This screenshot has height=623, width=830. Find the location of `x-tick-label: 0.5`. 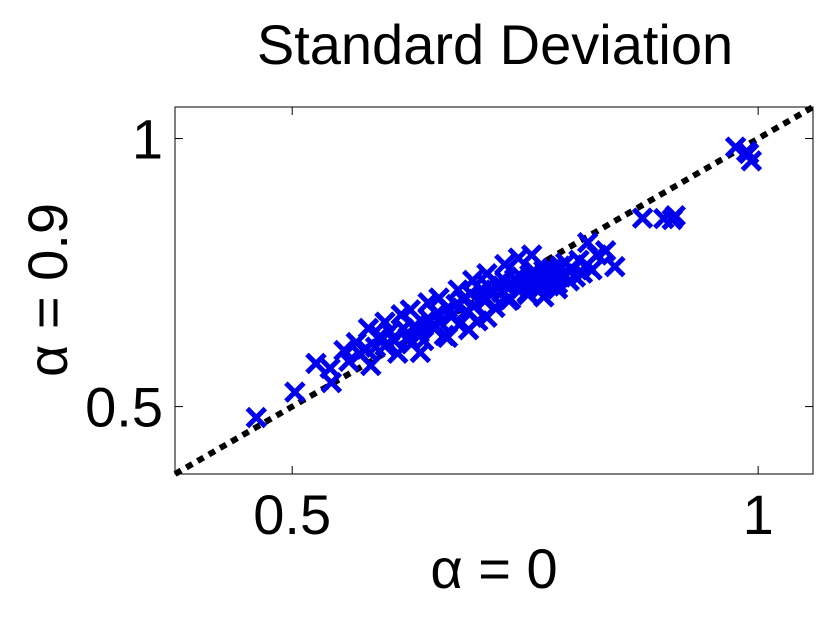

x-tick-label: 0.5 is located at coordinates (292, 514).